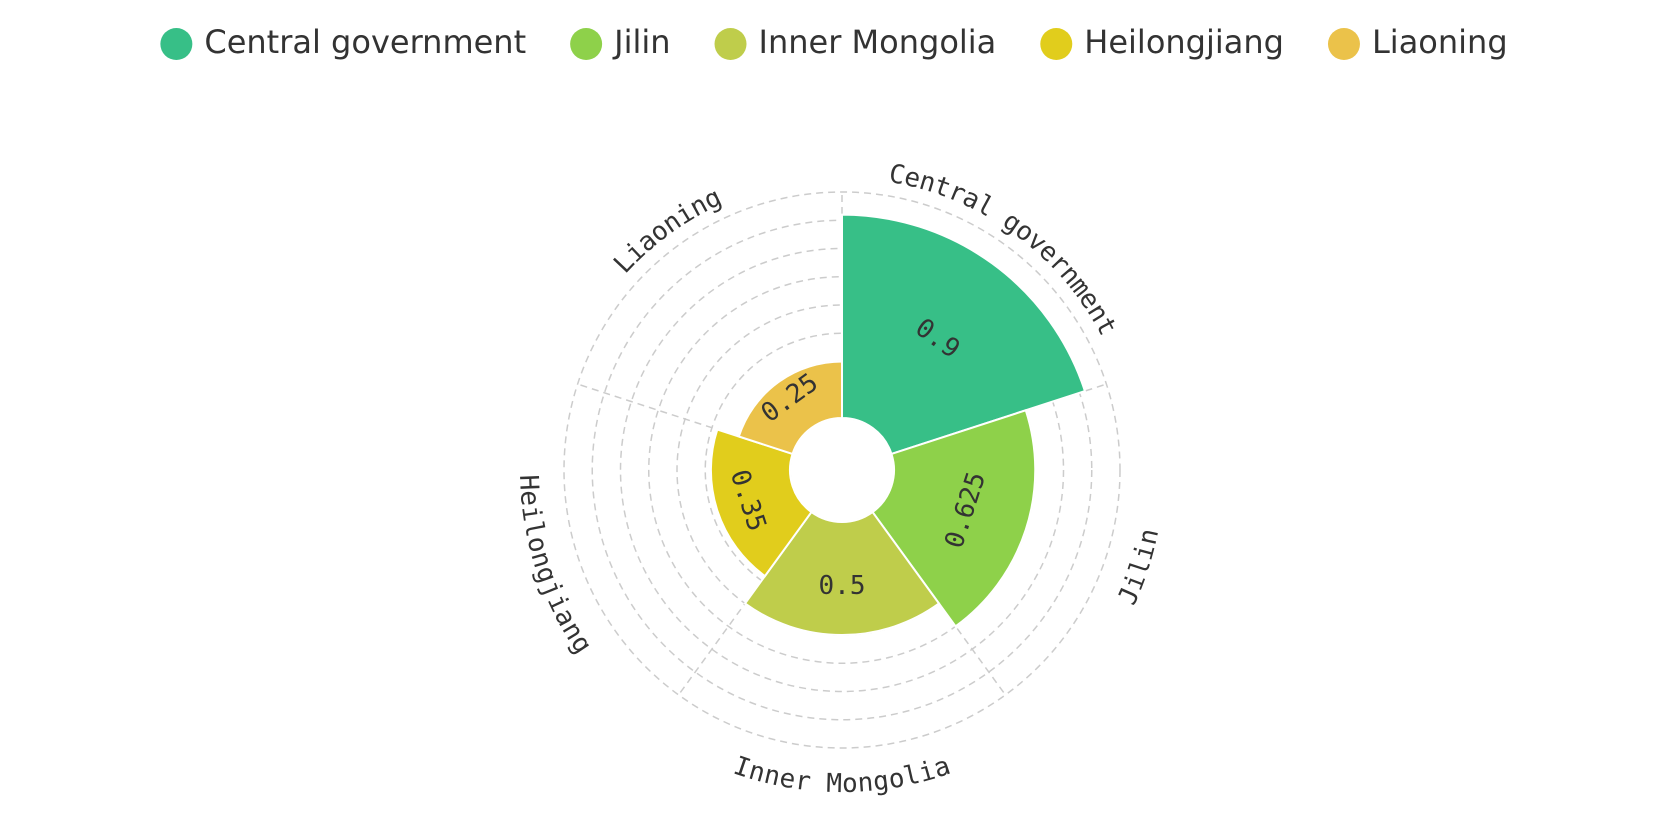 The height and width of the screenshot is (834, 1668). I want to click on legend-label: Heilongjiang, so click(1184, 42).